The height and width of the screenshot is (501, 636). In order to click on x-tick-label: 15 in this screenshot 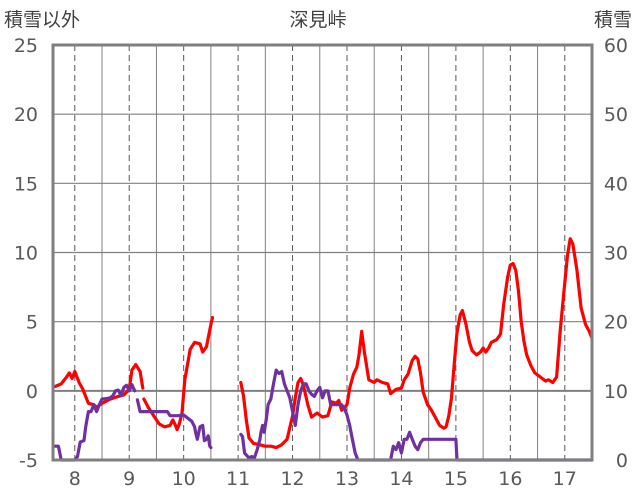, I will do `click(456, 479)`.